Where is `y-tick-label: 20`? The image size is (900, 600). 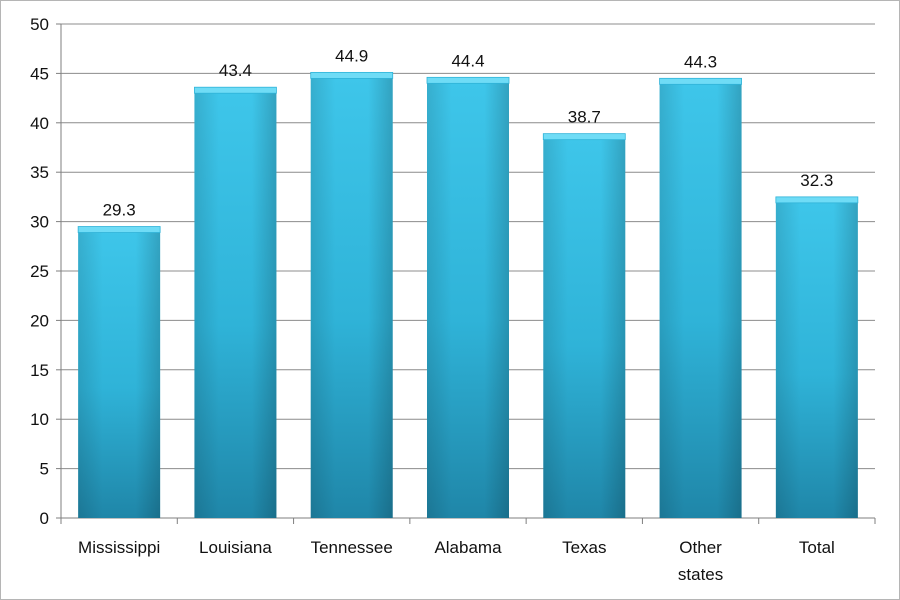
y-tick-label: 20 is located at coordinates (39, 320).